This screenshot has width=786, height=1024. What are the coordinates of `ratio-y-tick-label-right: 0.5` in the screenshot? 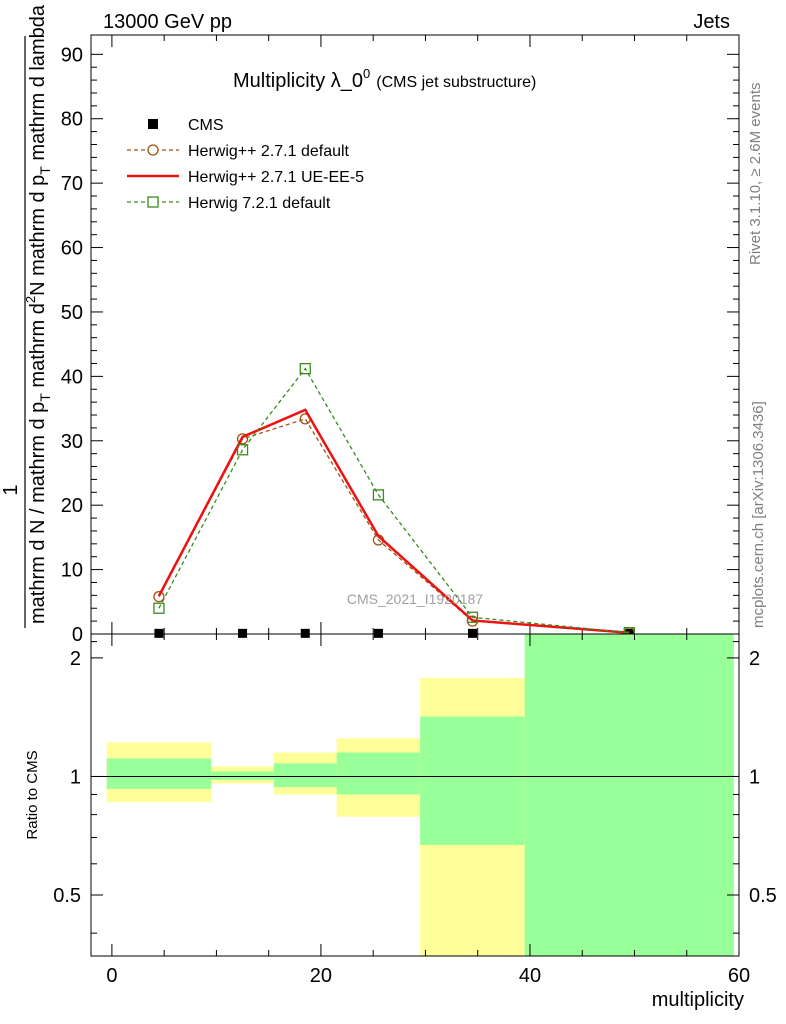 It's located at (763, 896).